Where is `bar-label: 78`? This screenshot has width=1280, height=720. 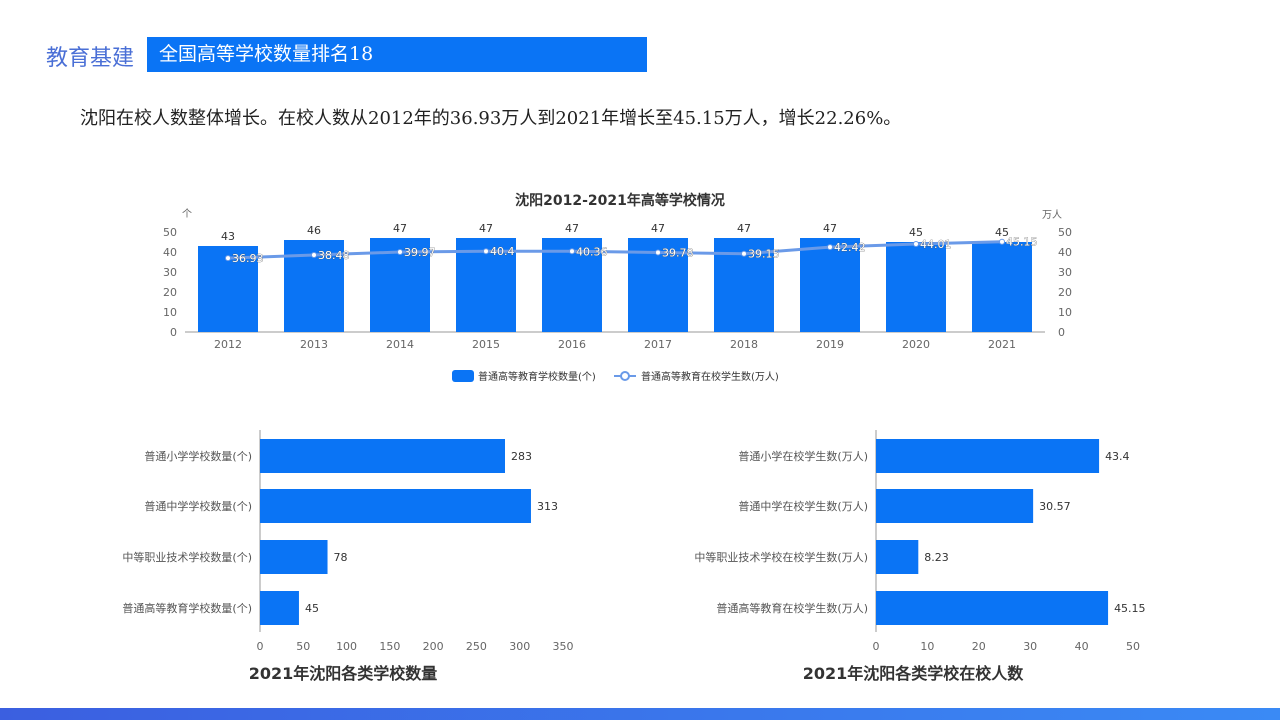 bar-label: 78 is located at coordinates (341, 557).